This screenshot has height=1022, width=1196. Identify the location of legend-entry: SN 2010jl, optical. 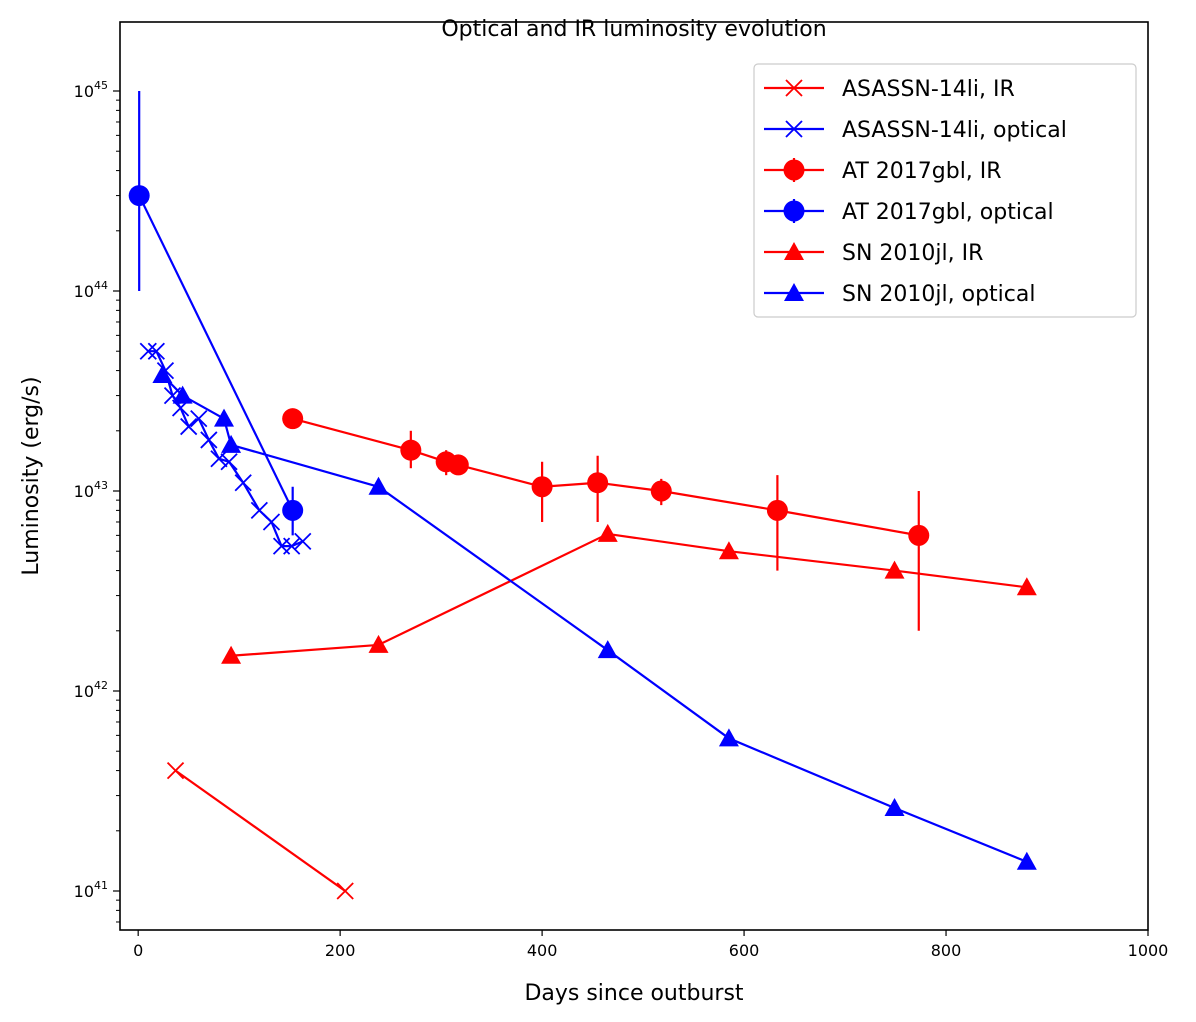
(899, 294).